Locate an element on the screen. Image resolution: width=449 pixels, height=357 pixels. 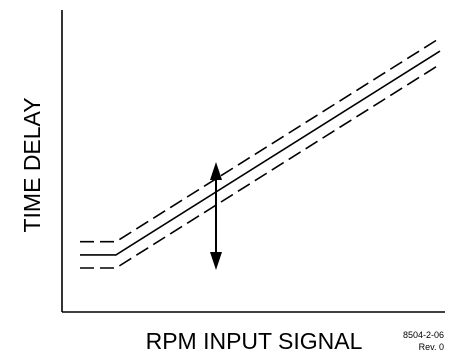
arrow-up-icon is located at coordinates (216, 171).